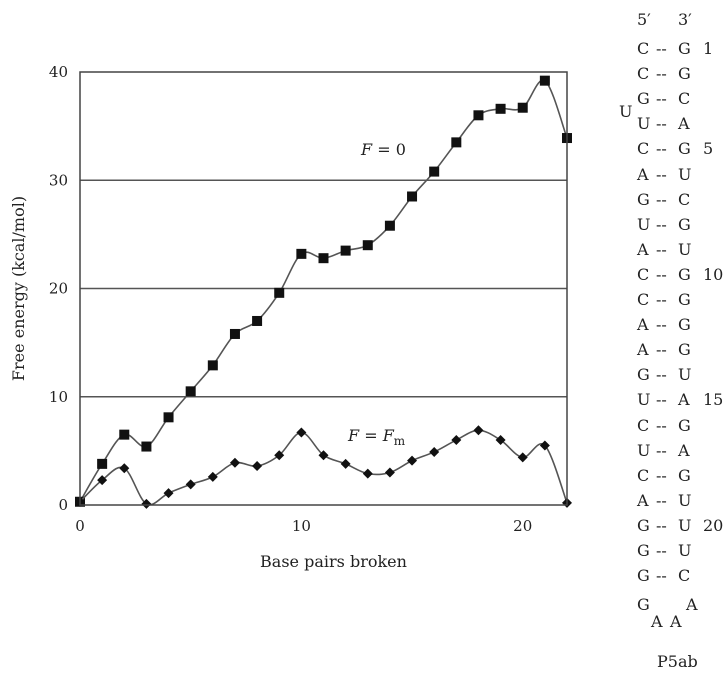 Image resolution: width=727 pixels, height=673 pixels. I want to click on y-axis-label: Free energy (kcal/mol), so click(18, 288).